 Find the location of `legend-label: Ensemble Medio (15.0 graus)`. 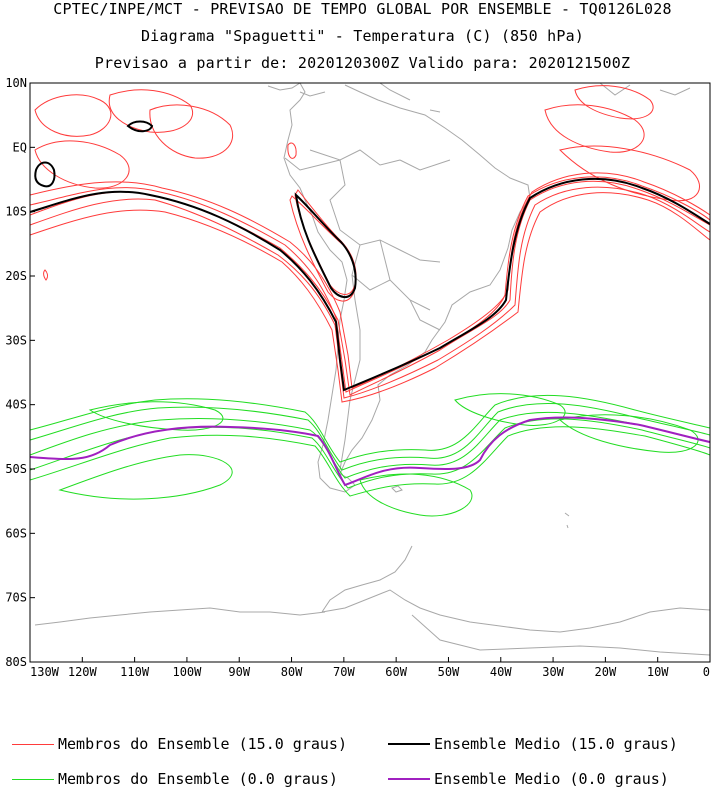

legend-label: Ensemble Medio (15.0 graus) is located at coordinates (556, 744).